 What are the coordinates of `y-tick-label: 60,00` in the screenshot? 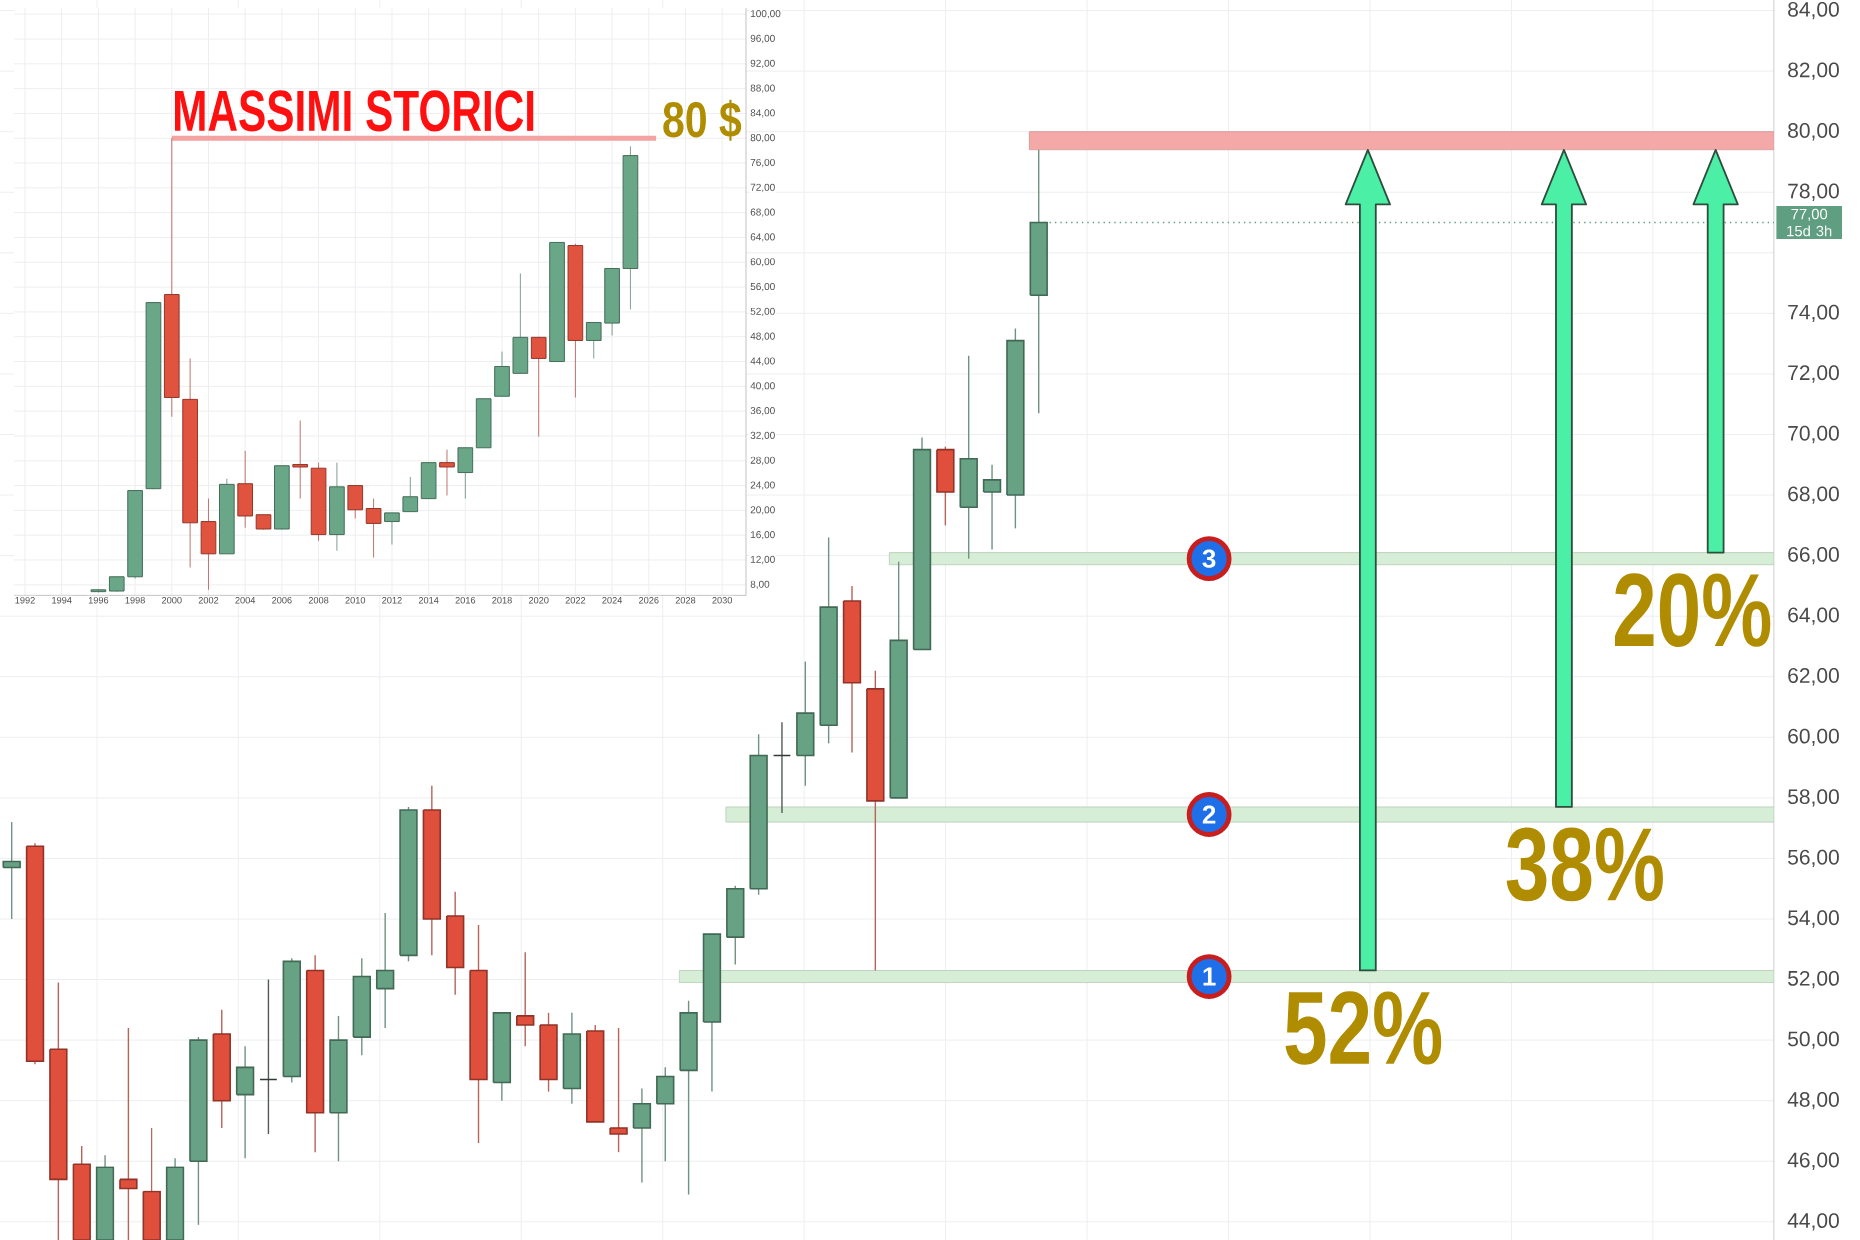 It's located at (1813, 737).